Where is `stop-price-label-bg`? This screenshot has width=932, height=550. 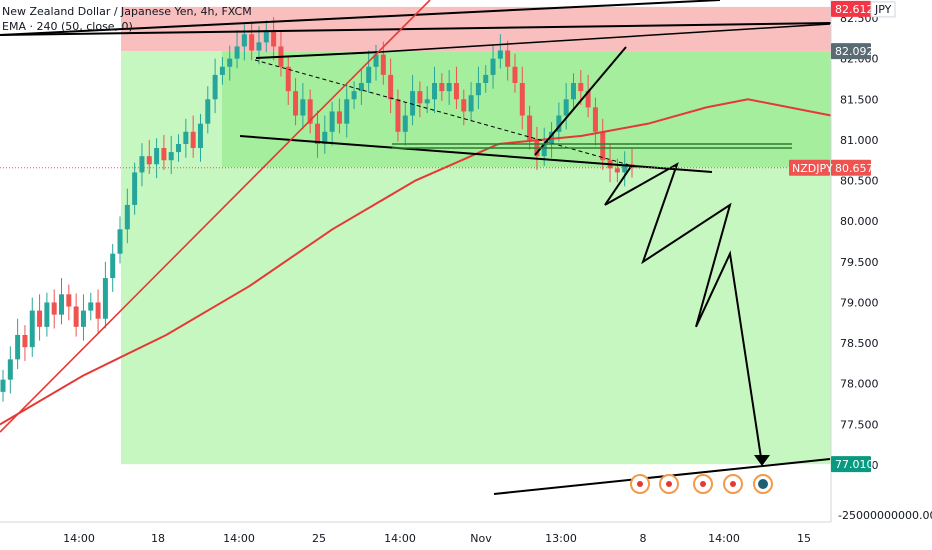
stop-price-label-bg is located at coordinates (851, 8).